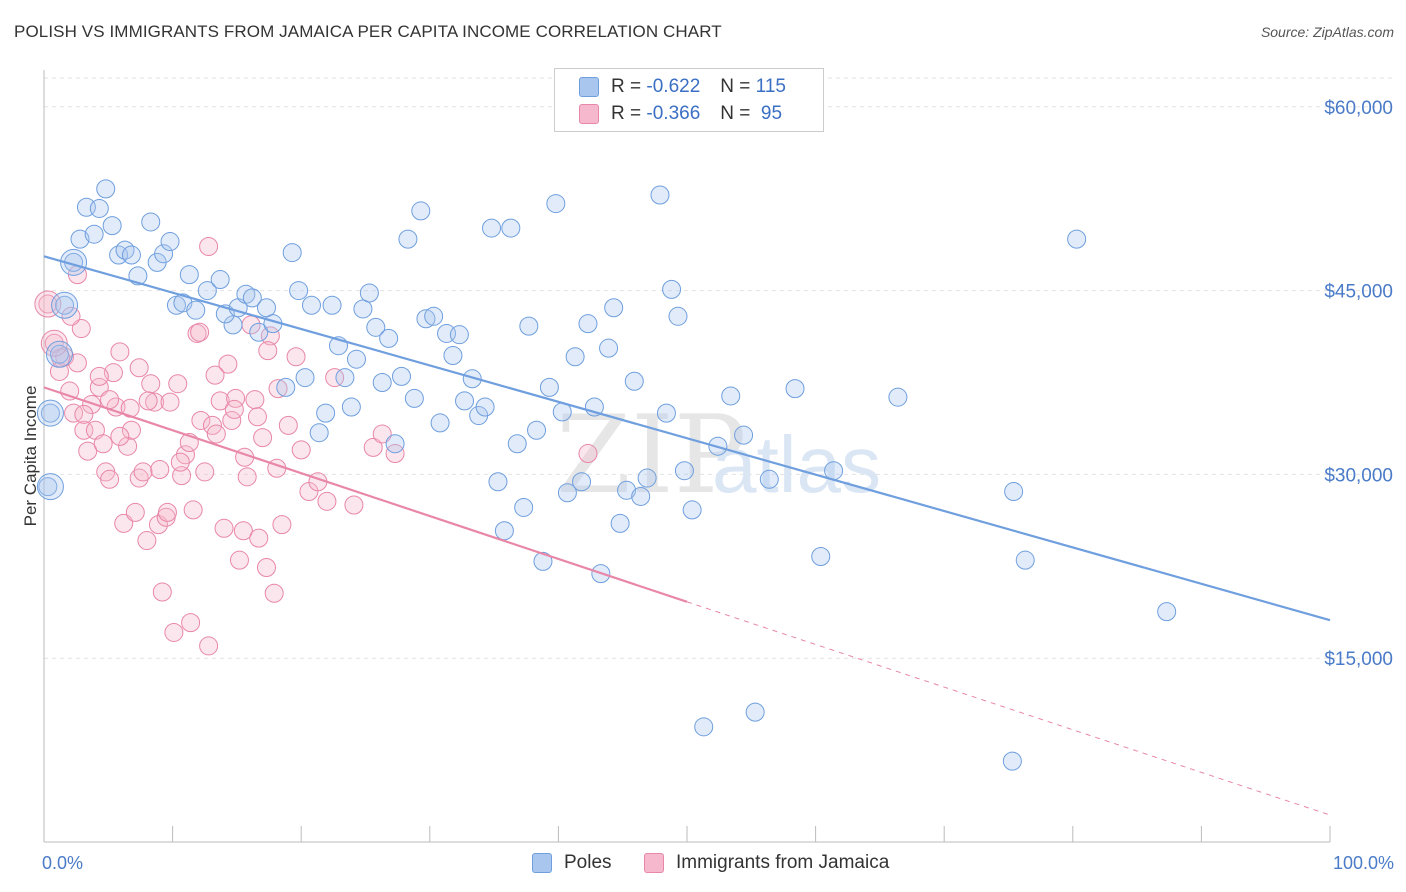 The height and width of the screenshot is (892, 1406). I want to click on legend-r-label: R =, so click(626, 86).